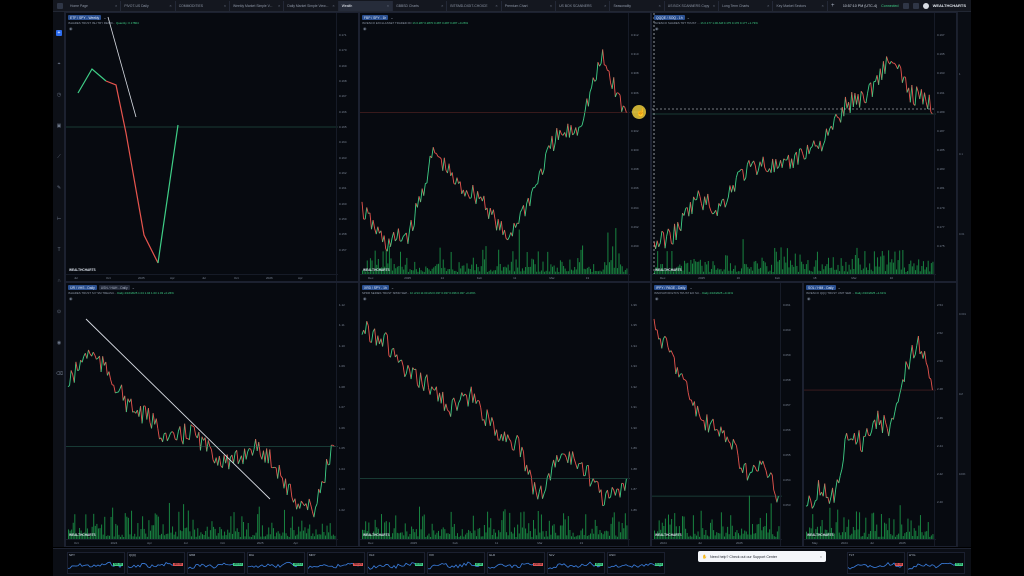 Image resolution: width=1024 pixels, height=576 pixels. What do you see at coordinates (717, 542) in the screenshot?
I see `time-axis: 2024 Jul 2025` at bounding box center [717, 542].